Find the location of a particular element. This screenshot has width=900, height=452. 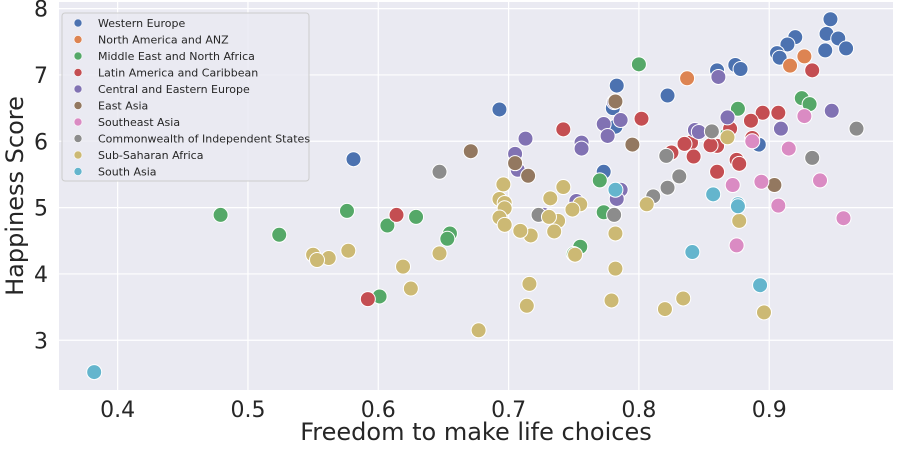

legend-label-south-asia: South Asia is located at coordinates (127, 172).